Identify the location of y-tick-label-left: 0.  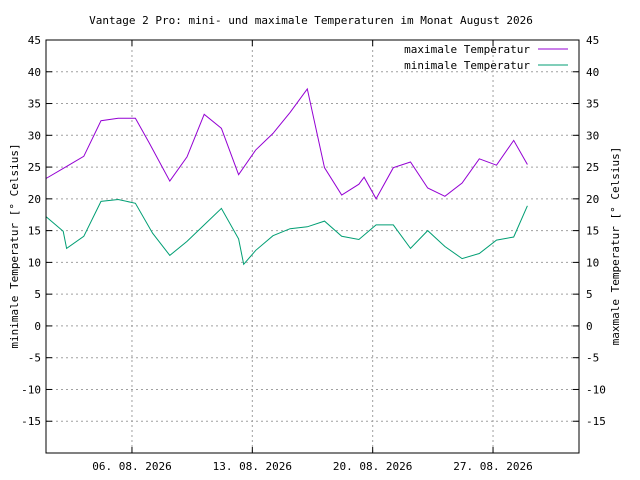
(37, 326).